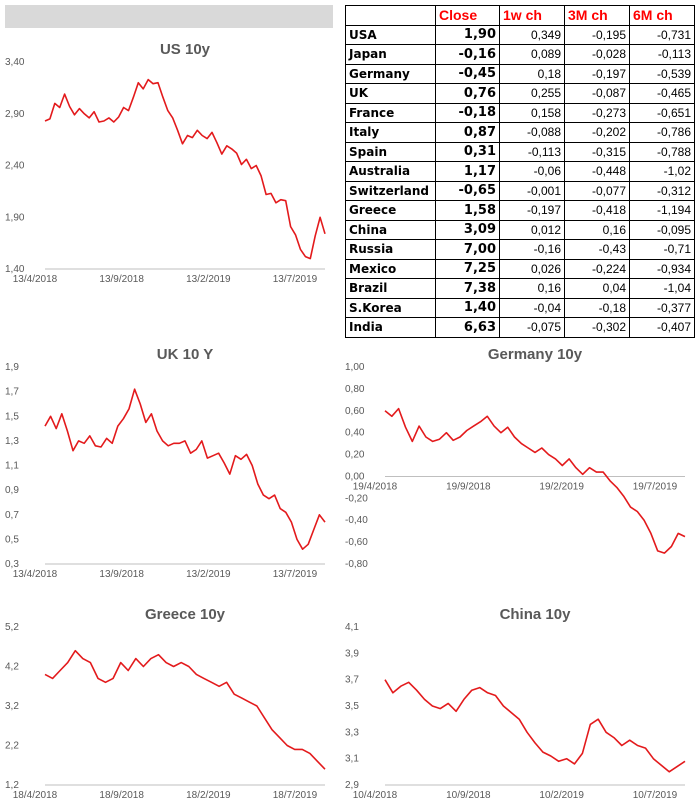  Describe the element at coordinates (597, 151) in the screenshot. I see `cell-3m-change: -0,315` at that location.